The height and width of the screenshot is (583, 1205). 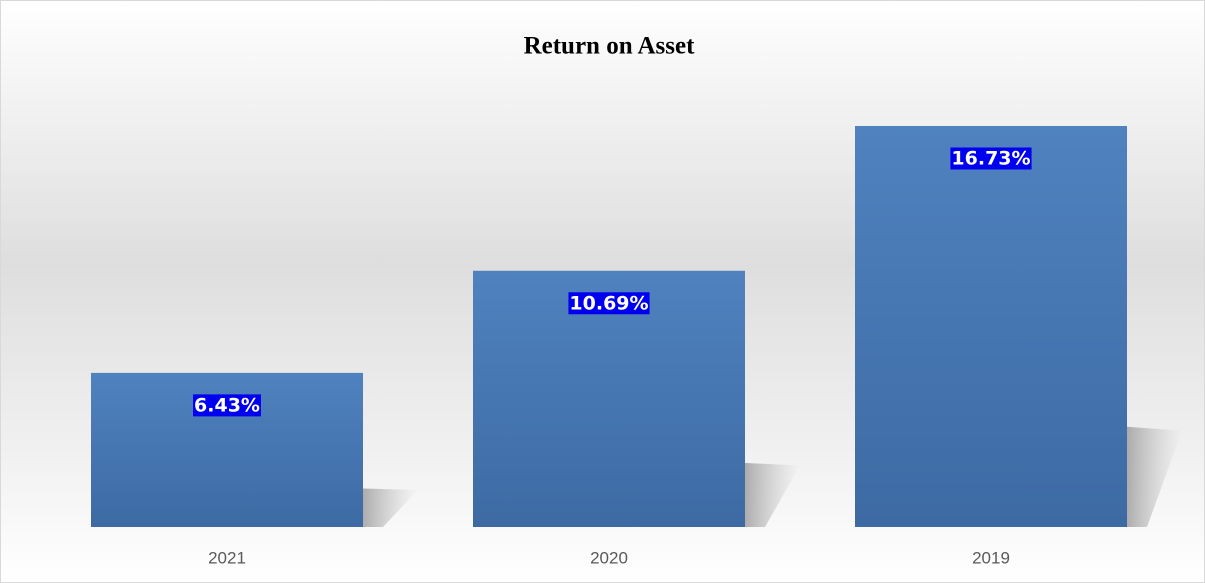 I want to click on value-label: 16.73%, so click(x=990, y=159).